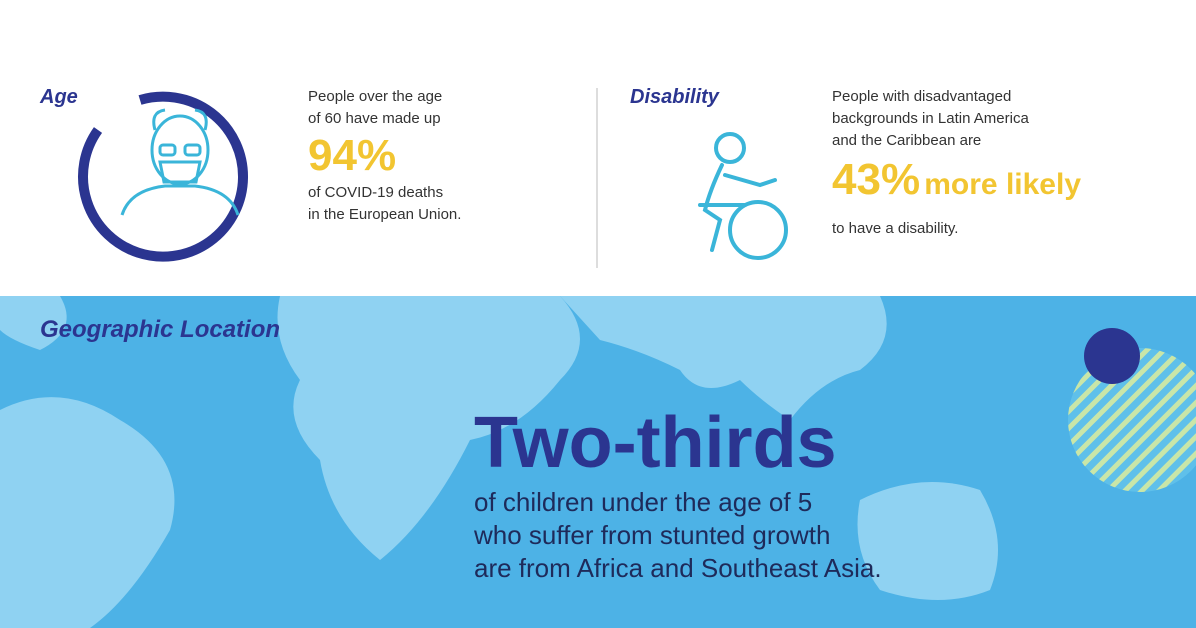  Describe the element at coordinates (1112, 356) in the screenshot. I see `dot` at that location.